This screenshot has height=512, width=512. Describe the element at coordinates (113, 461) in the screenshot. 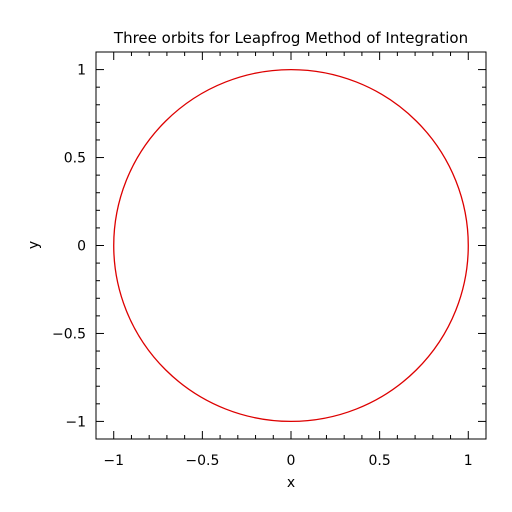

I see `x-tick-label: −1` at that location.